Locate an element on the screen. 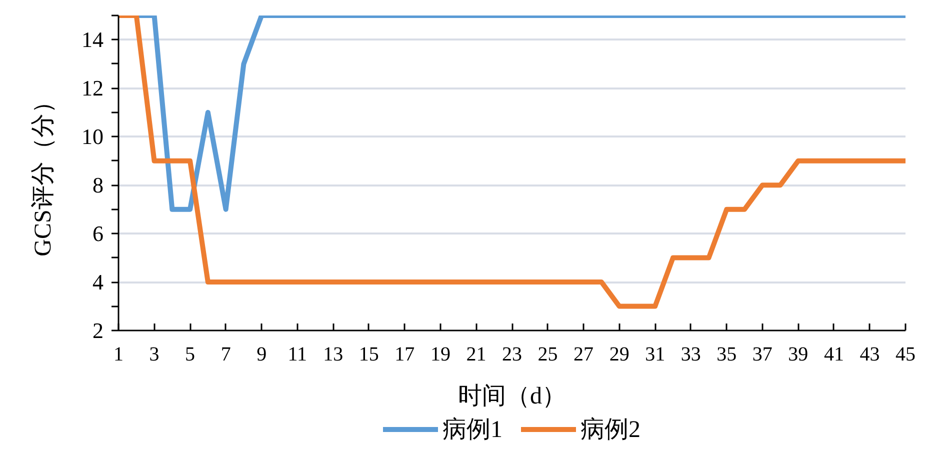 Image resolution: width=945 pixels, height=458 pixels. y-axis-title: GCS评分（分） is located at coordinates (43, 173).